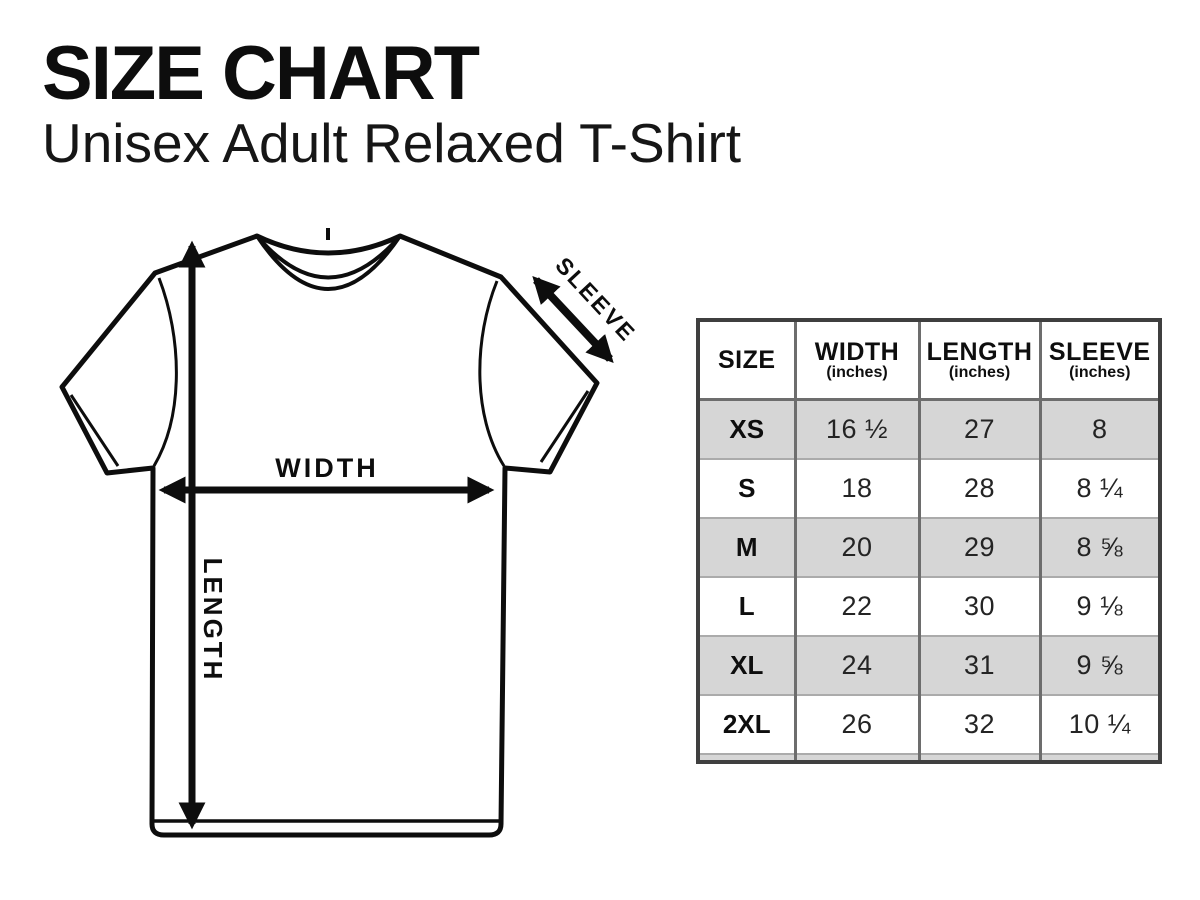 The width and height of the screenshot is (1200, 900). What do you see at coordinates (746, 487) in the screenshot?
I see `size-label: S` at bounding box center [746, 487].